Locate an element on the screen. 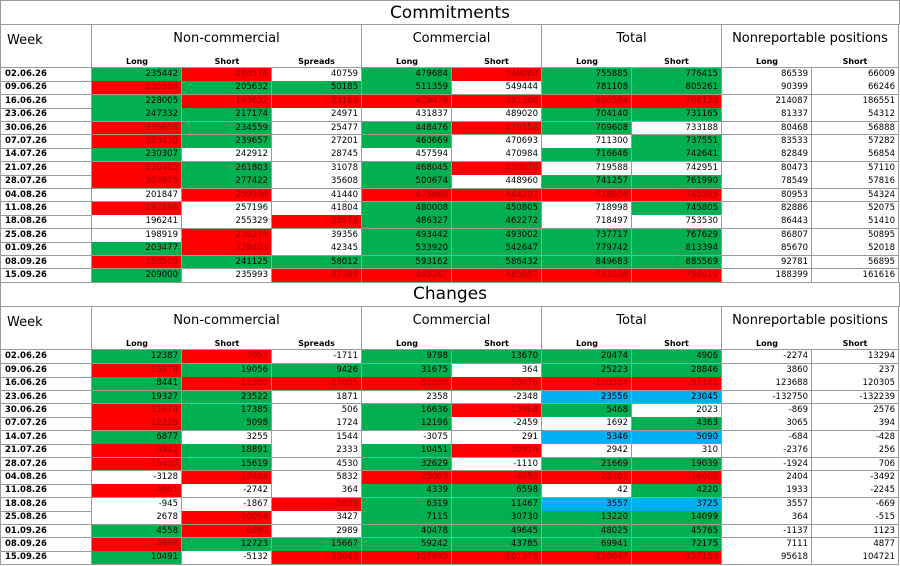  value-cell: 13294 is located at coordinates (855, 357).